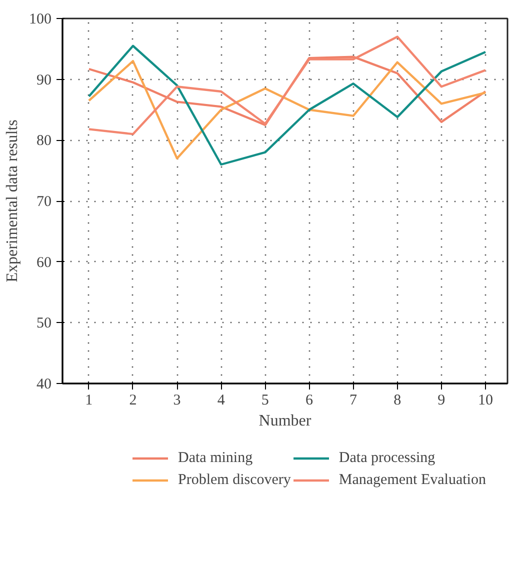 The width and height of the screenshot is (530, 584). What do you see at coordinates (44, 141) in the screenshot?
I see `y-tick-label: 80` at bounding box center [44, 141].